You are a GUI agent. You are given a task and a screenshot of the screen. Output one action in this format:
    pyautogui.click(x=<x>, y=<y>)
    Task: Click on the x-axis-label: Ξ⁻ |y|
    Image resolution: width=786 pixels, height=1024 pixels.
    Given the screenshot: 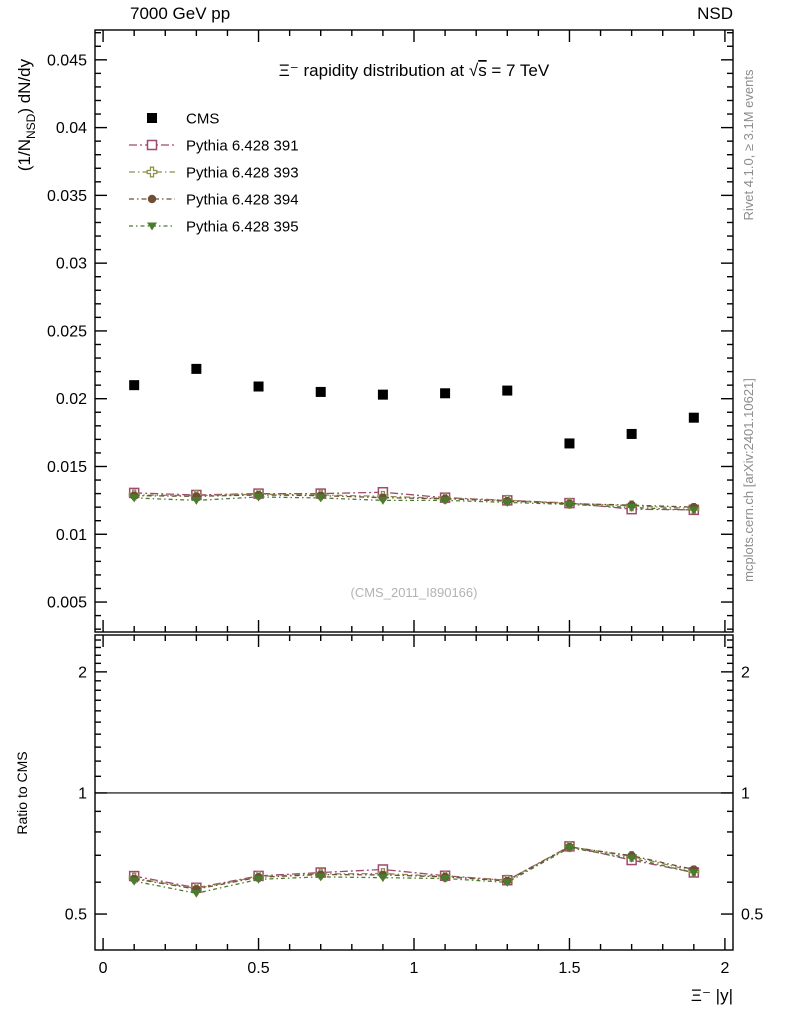 What is the action you would take?
    pyautogui.click(x=712, y=995)
    